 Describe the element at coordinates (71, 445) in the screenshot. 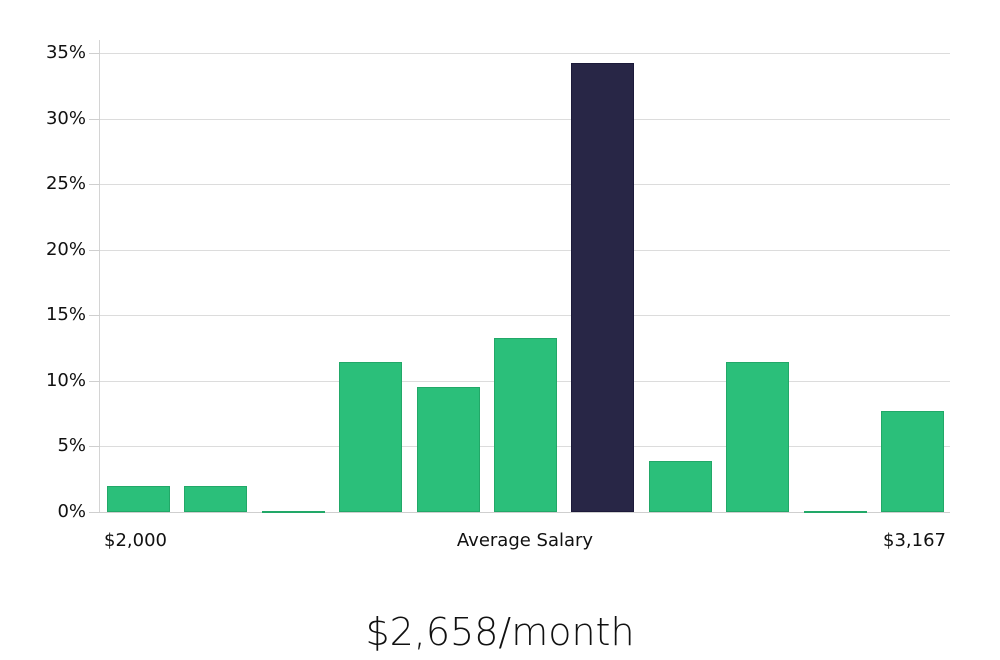

I see `y-tick-label: 5%` at that location.